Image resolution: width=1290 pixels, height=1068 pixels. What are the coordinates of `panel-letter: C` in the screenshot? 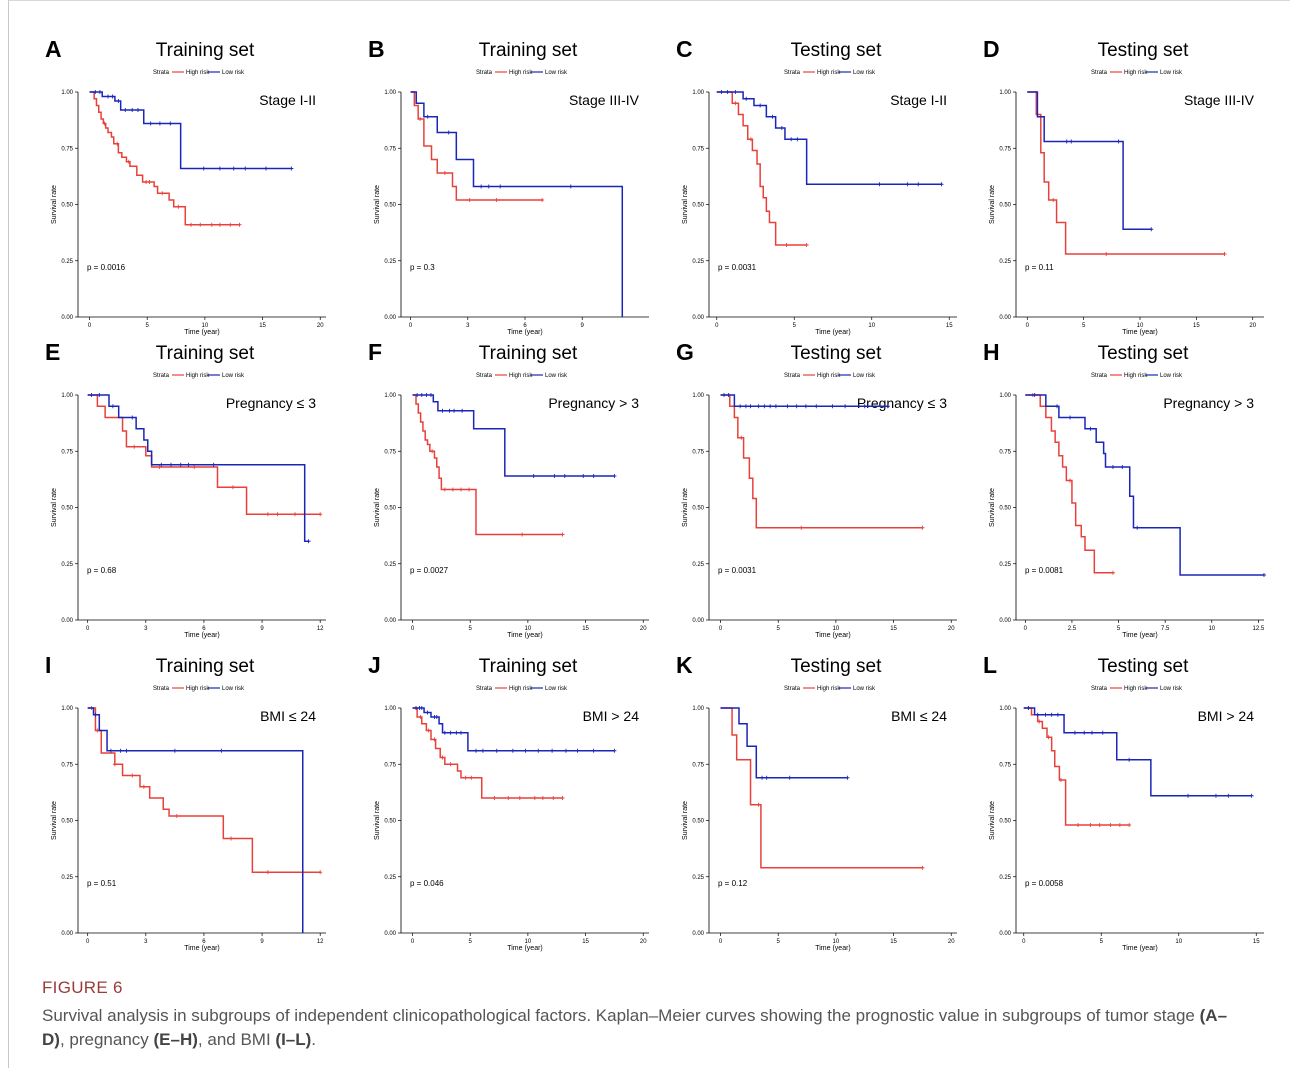 It's located at (684, 49).